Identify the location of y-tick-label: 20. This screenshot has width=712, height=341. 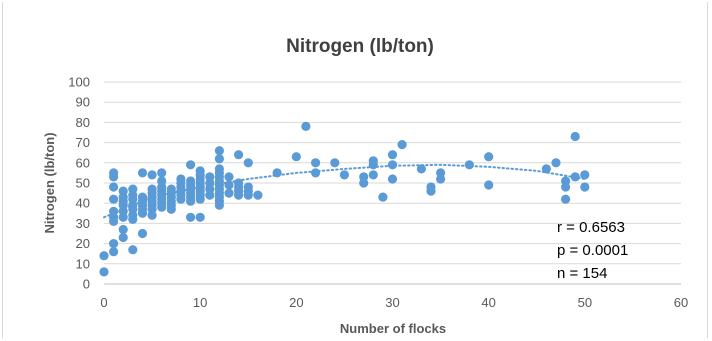
(83, 243).